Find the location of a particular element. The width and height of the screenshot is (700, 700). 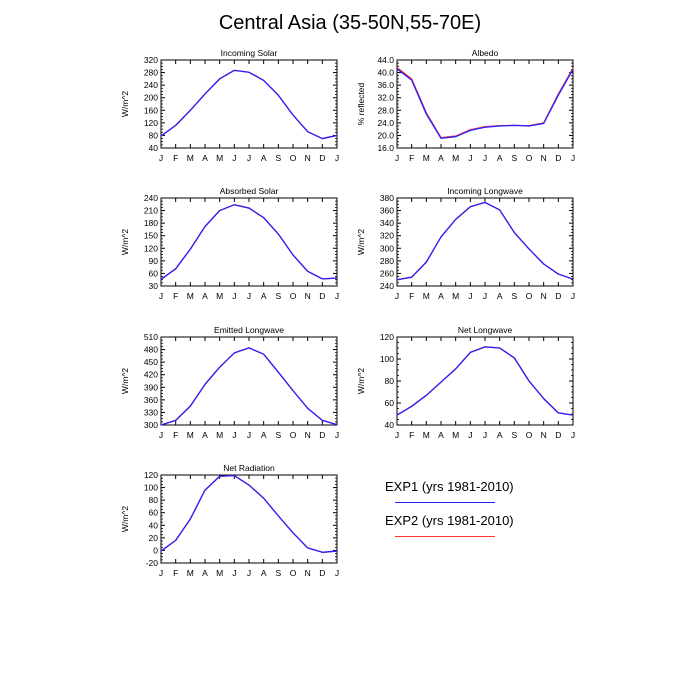

panel-title: Absorbed Solar is located at coordinates (249, 191).